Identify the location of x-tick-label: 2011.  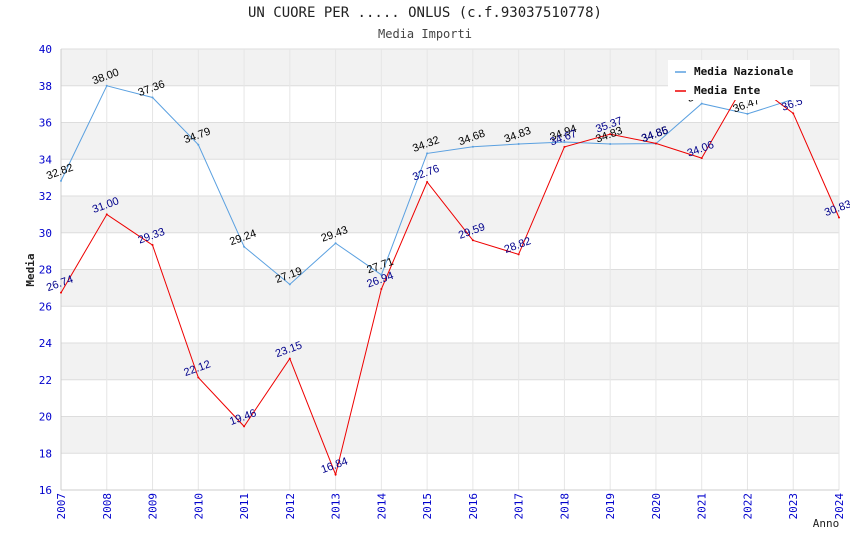
(244, 506).